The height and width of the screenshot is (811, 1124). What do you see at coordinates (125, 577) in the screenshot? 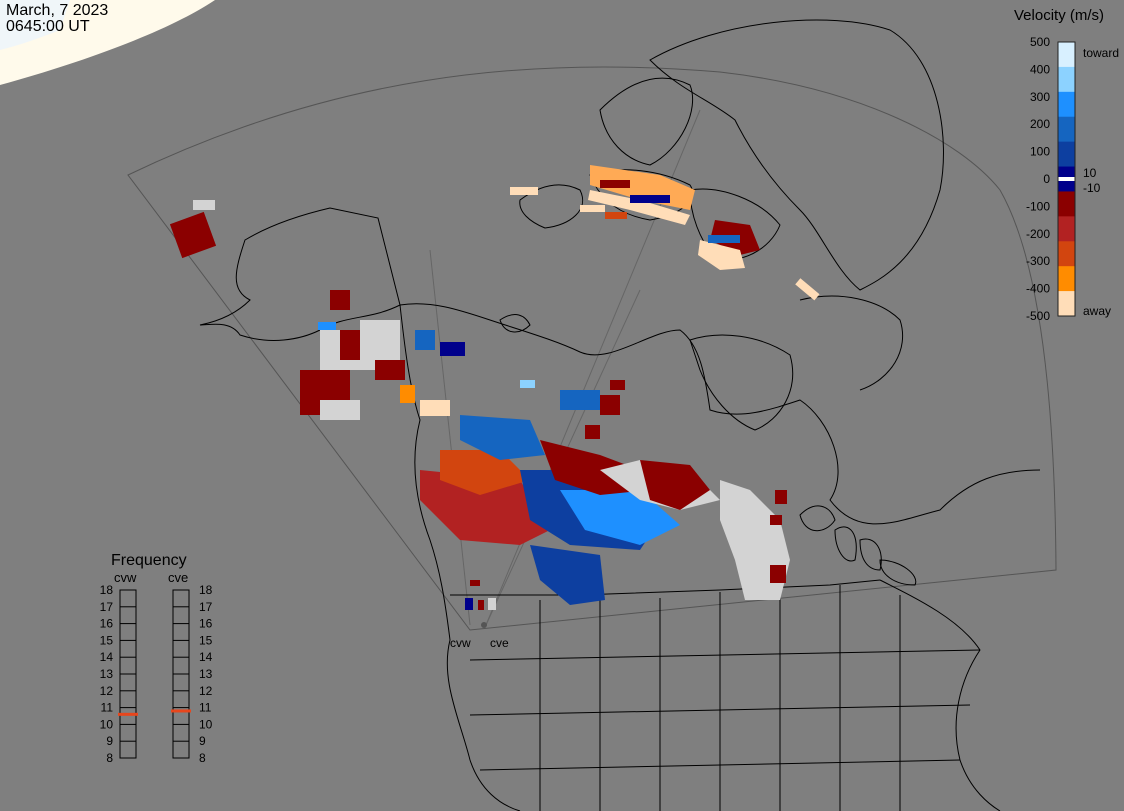
I see `frequency-radar-label-cvw: cvw` at bounding box center [125, 577].